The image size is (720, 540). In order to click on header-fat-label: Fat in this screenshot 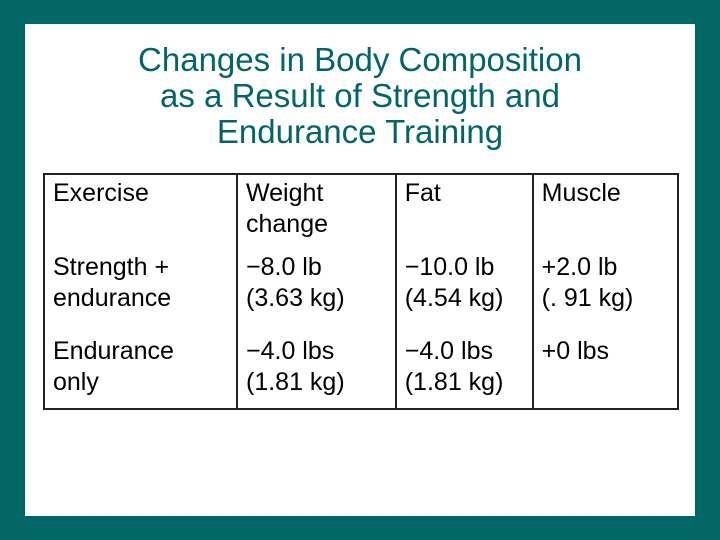, I will do `click(422, 193)`.